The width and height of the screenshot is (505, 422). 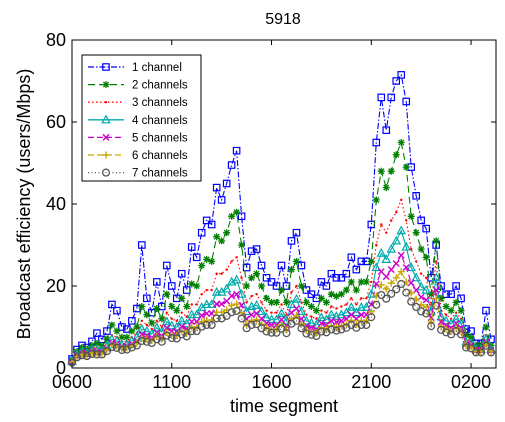 What do you see at coordinates (56, 286) in the screenshot?
I see `y-tick-label: 20` at bounding box center [56, 286].